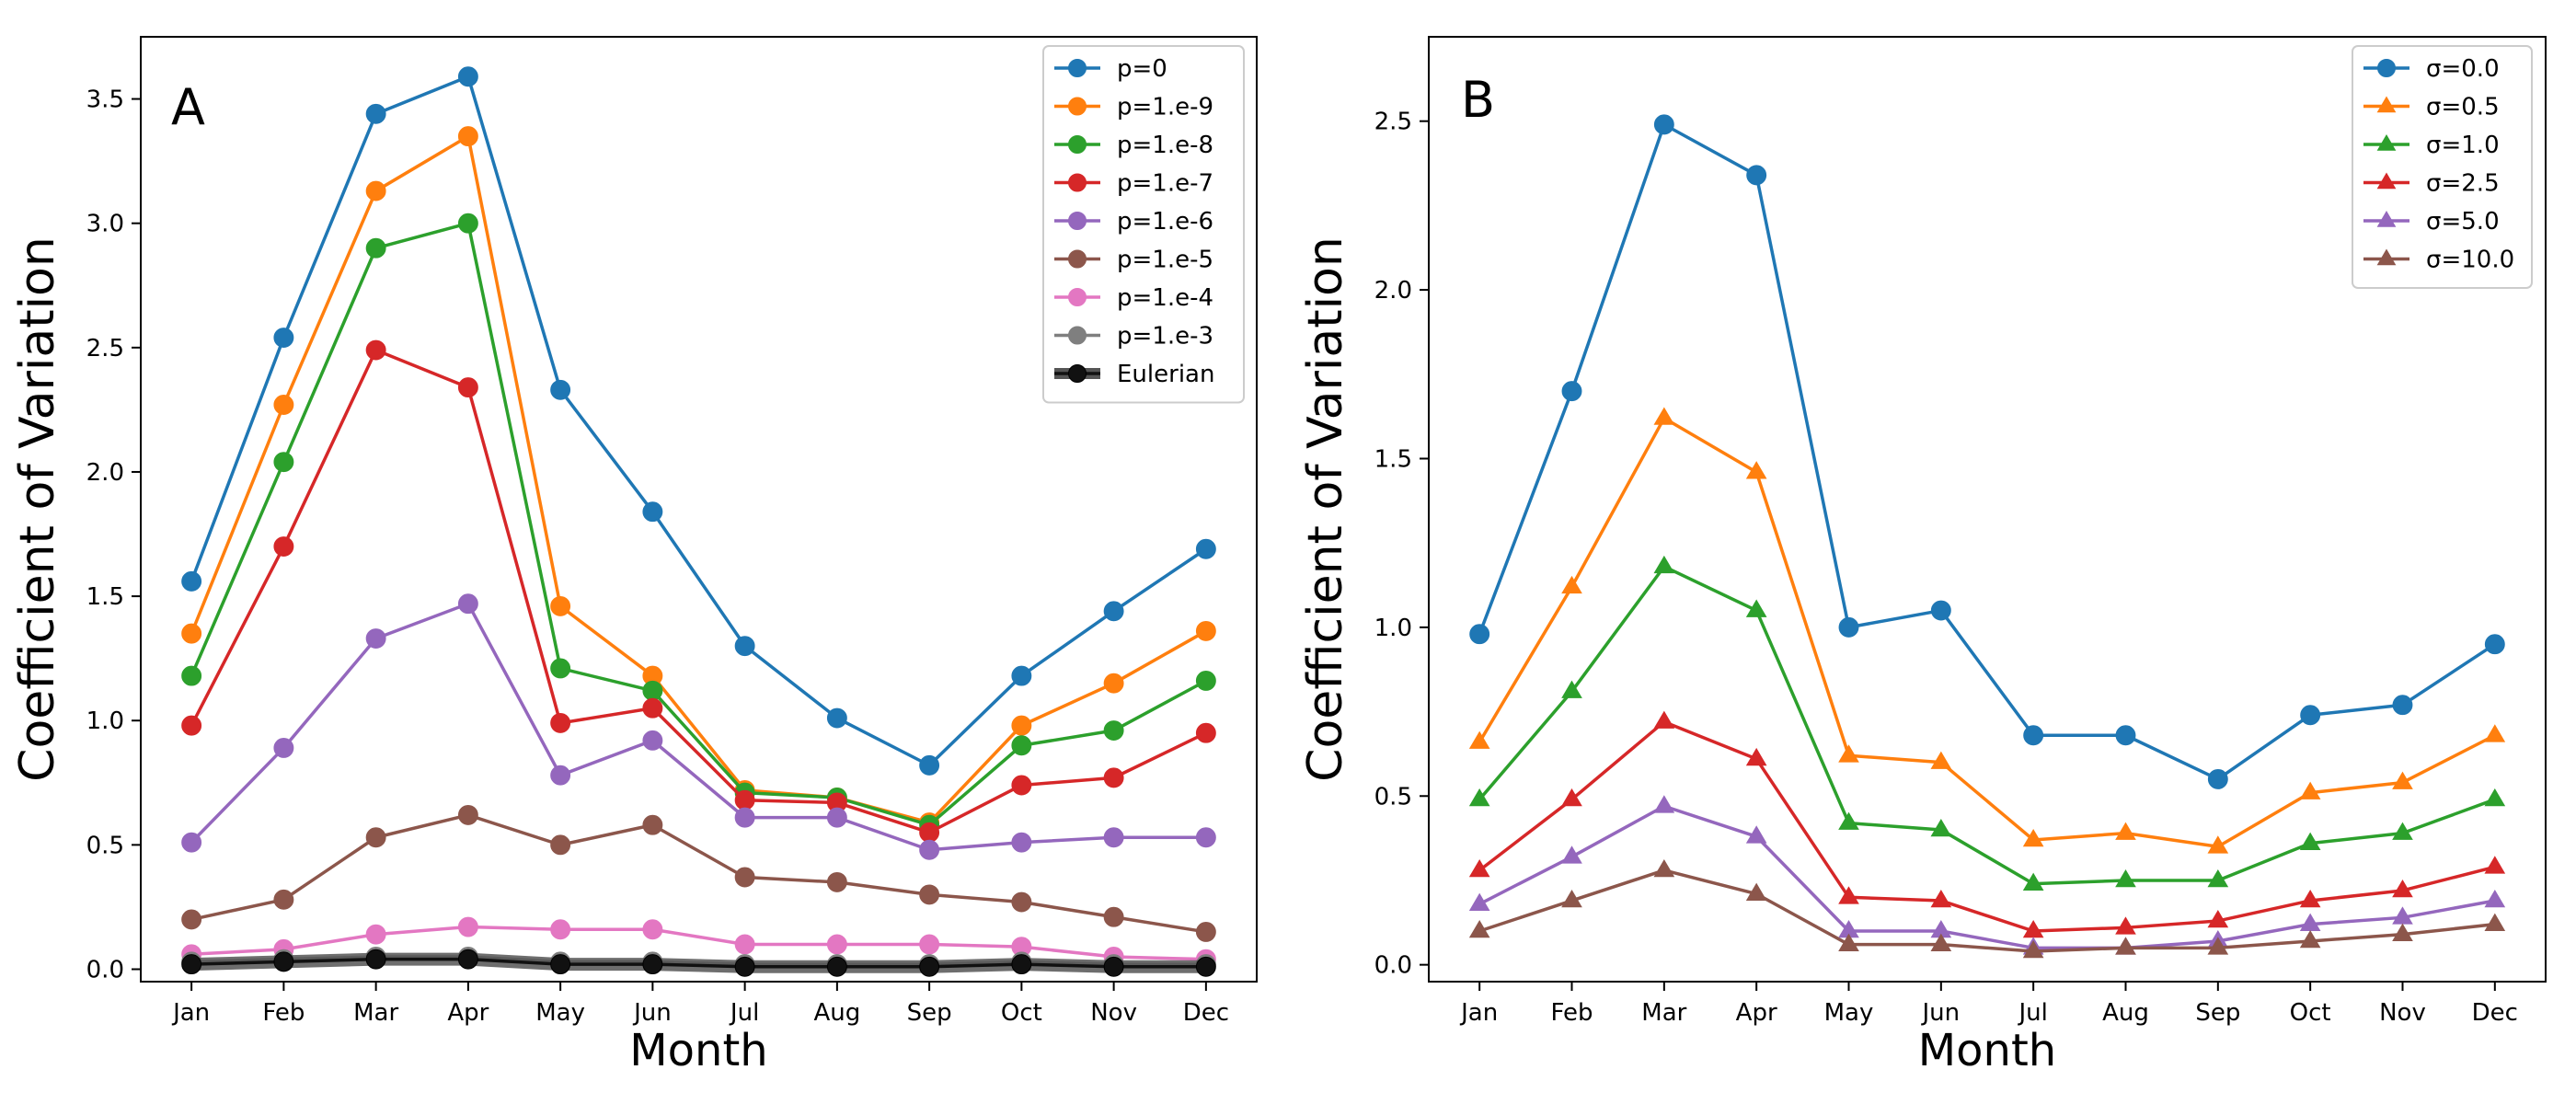 This screenshot has height=1104, width=2576. I want to click on legend-item: σ=0.5, so click(2431, 107).